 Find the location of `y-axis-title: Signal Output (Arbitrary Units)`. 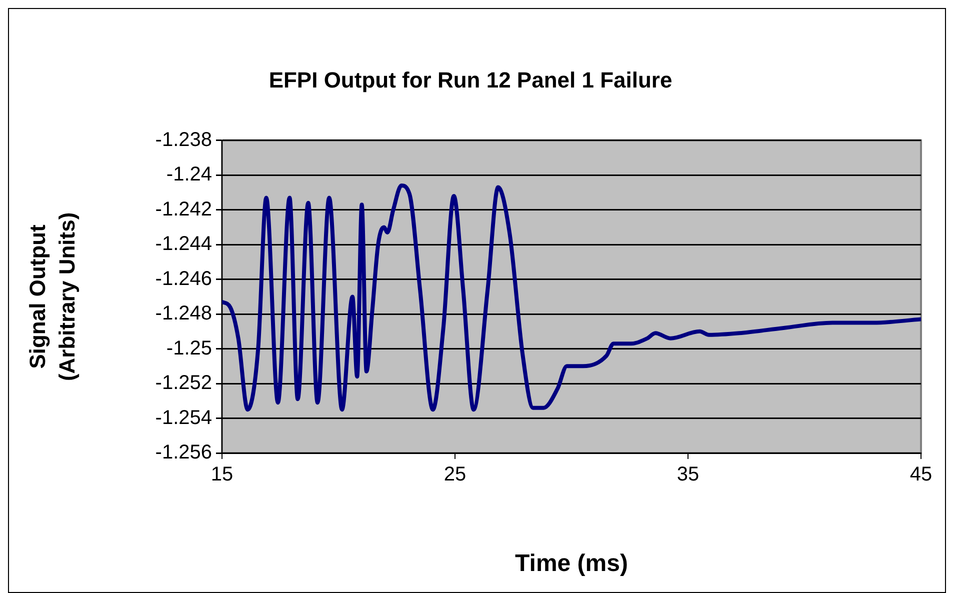

y-axis-title: Signal Output (Arbitrary Units) is located at coordinates (52, 297).